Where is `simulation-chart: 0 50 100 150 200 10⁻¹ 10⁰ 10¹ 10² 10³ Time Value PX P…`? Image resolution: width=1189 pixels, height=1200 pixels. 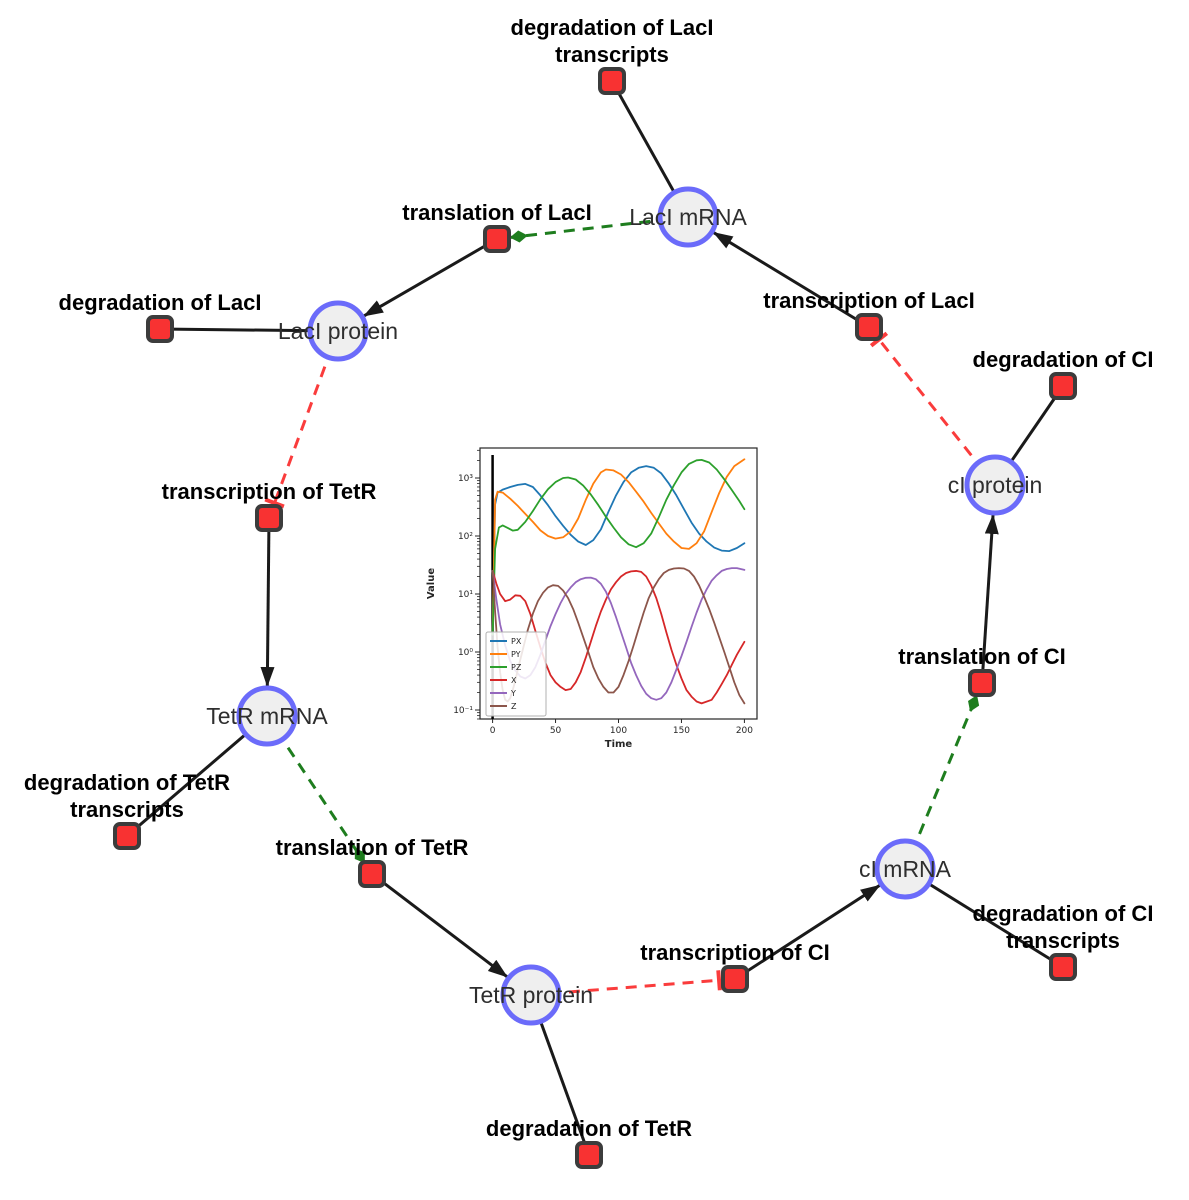
simulation-chart: 0 50 100 150 200 10⁻¹ 10⁰ 10¹ 10² 10³ Time Value PX P… is located at coordinates (597, 592).